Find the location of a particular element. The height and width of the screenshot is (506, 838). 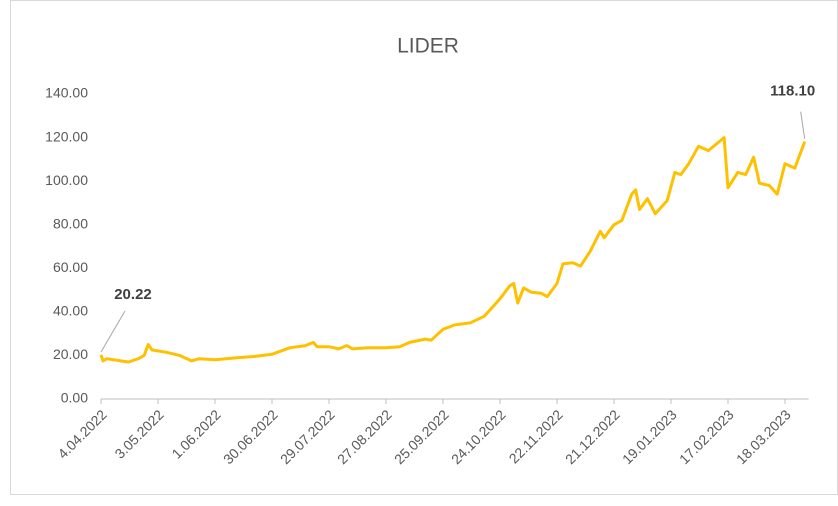

y-tick-label: 100.00 is located at coordinates (66, 180).